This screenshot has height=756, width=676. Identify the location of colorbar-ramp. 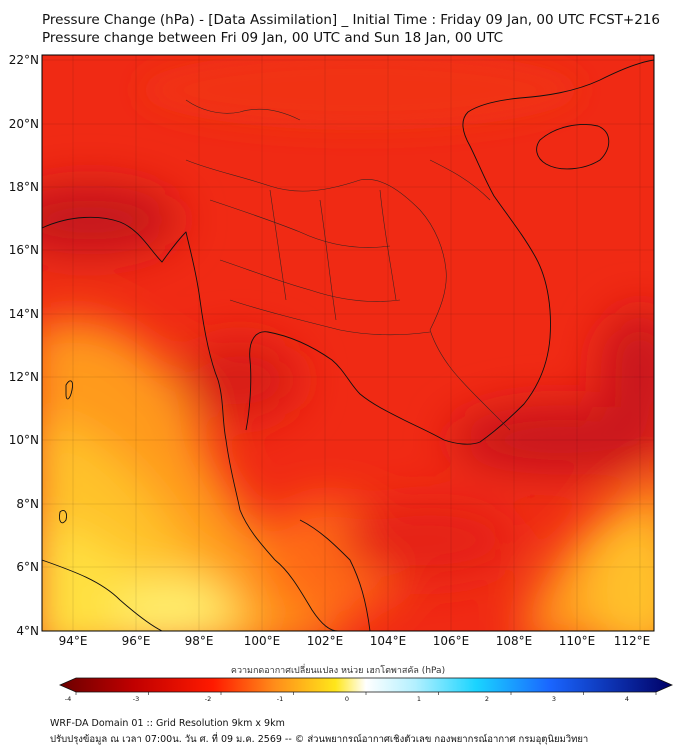
(366, 685).